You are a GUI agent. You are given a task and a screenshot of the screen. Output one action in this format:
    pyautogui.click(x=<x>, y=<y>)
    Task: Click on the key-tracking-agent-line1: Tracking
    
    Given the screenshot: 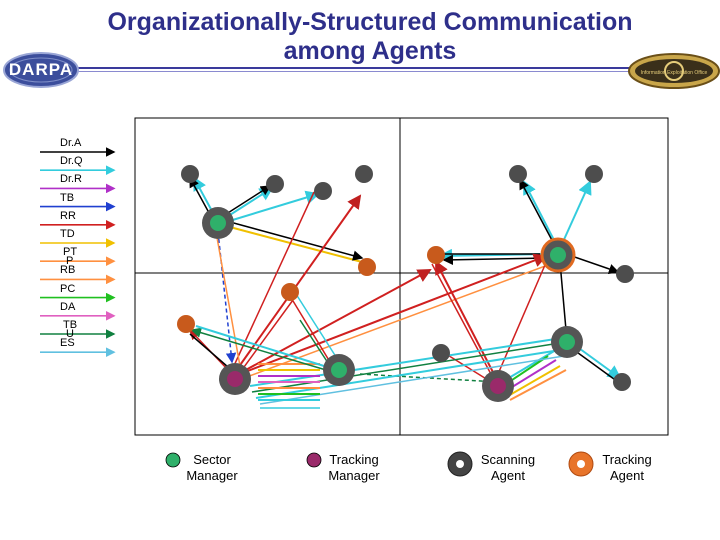 What is the action you would take?
    pyautogui.click(x=627, y=459)
    